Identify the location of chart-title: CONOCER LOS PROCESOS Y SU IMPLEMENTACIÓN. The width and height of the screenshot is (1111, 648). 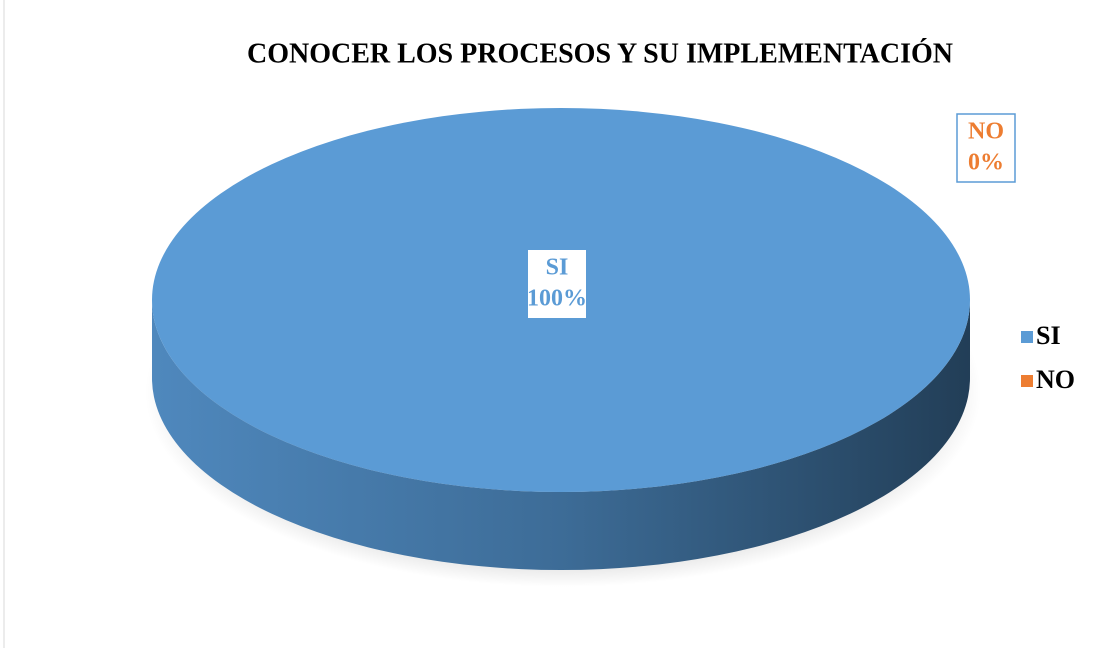
(600, 53).